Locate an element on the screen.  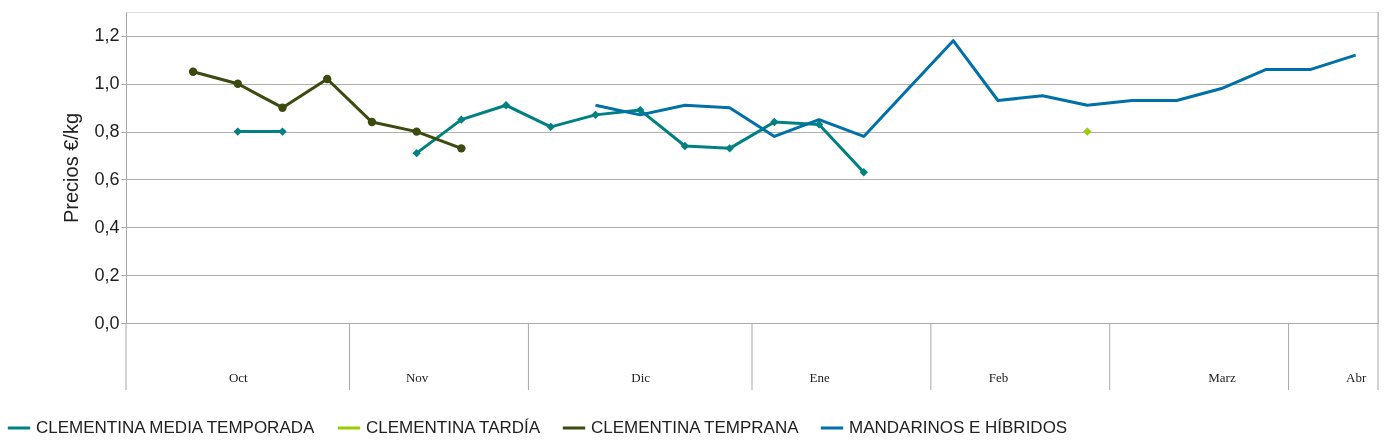
x-tick-label: Feb is located at coordinates (998, 377).